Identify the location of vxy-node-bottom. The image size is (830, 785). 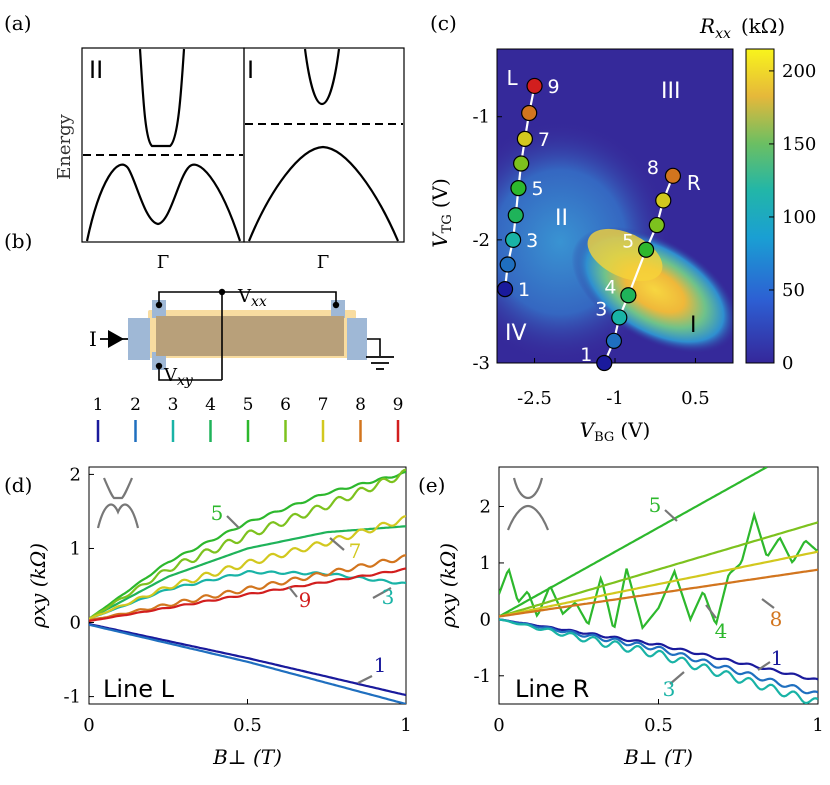
(159, 366).